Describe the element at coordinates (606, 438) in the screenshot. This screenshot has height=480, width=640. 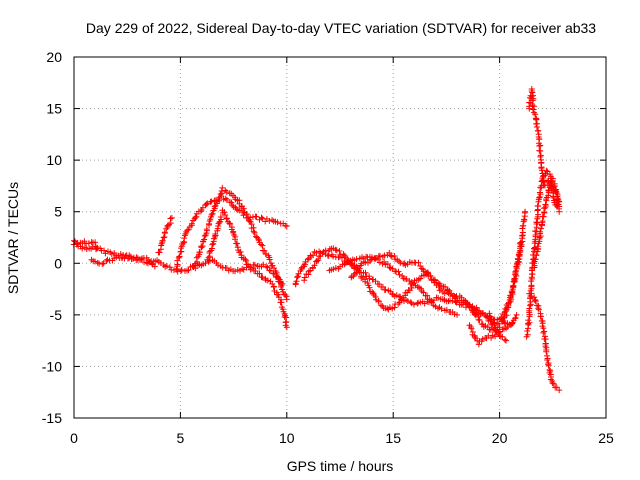
I see `x-tick-label: 25` at that location.